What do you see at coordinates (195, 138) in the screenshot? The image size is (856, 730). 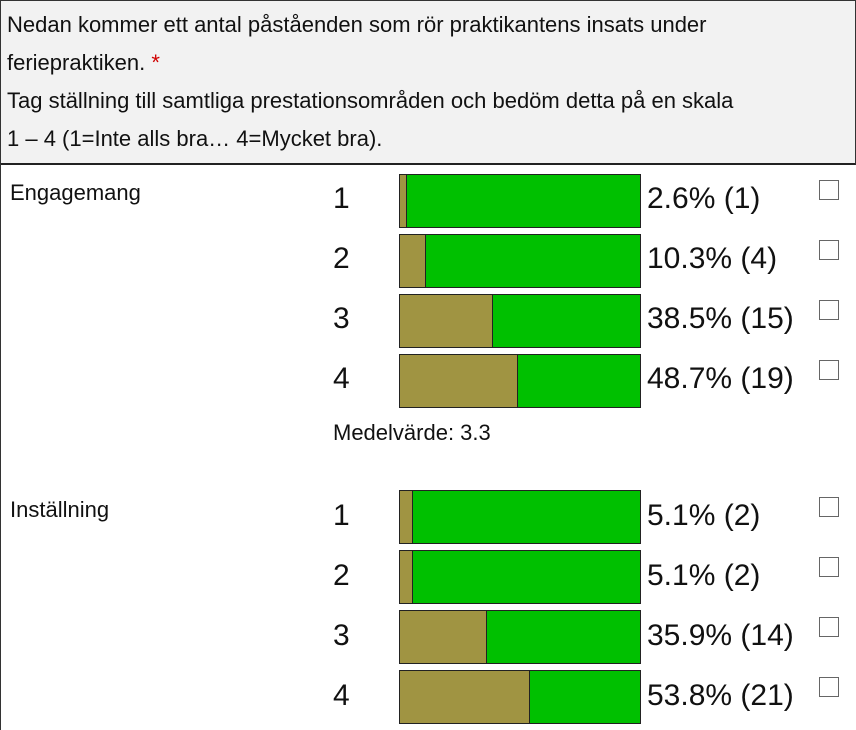 I see `question-instruction-line2: 1 – 4 (1=Inte alls bra… 4=Mycket bra).` at bounding box center [195, 138].